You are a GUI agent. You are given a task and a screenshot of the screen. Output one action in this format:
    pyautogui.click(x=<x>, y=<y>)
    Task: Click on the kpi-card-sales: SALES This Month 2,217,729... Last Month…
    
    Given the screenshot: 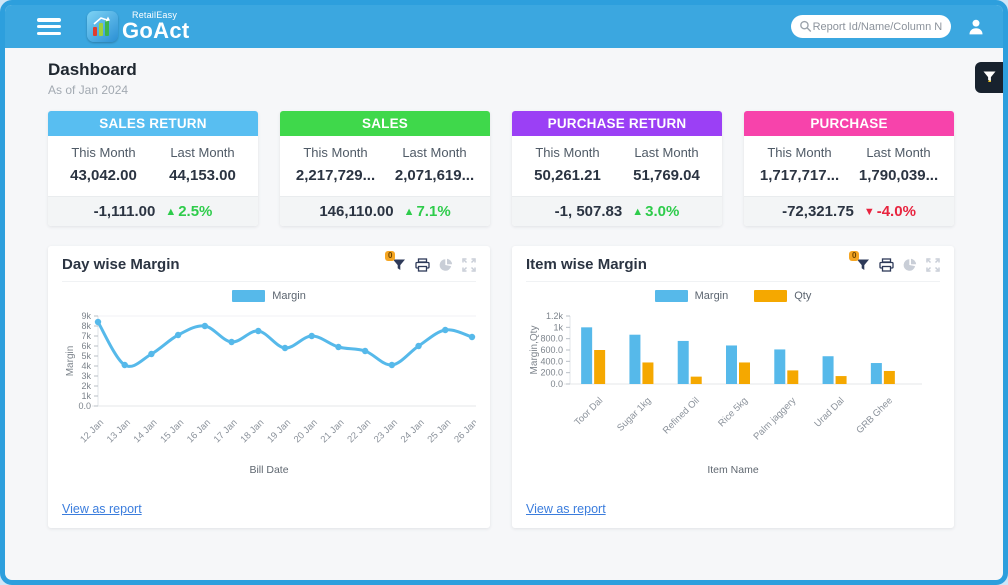 What is the action you would take?
    pyautogui.click(x=385, y=168)
    